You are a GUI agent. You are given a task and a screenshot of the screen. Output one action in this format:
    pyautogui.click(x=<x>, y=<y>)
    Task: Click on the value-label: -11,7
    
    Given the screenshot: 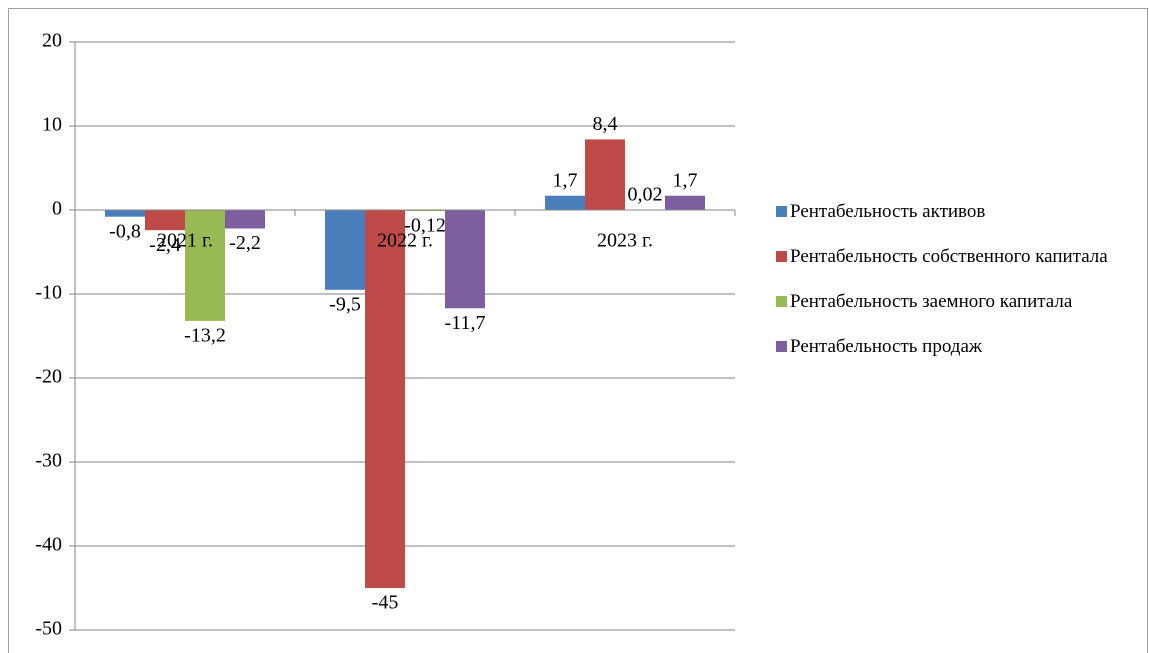 What is the action you would take?
    pyautogui.click(x=465, y=323)
    